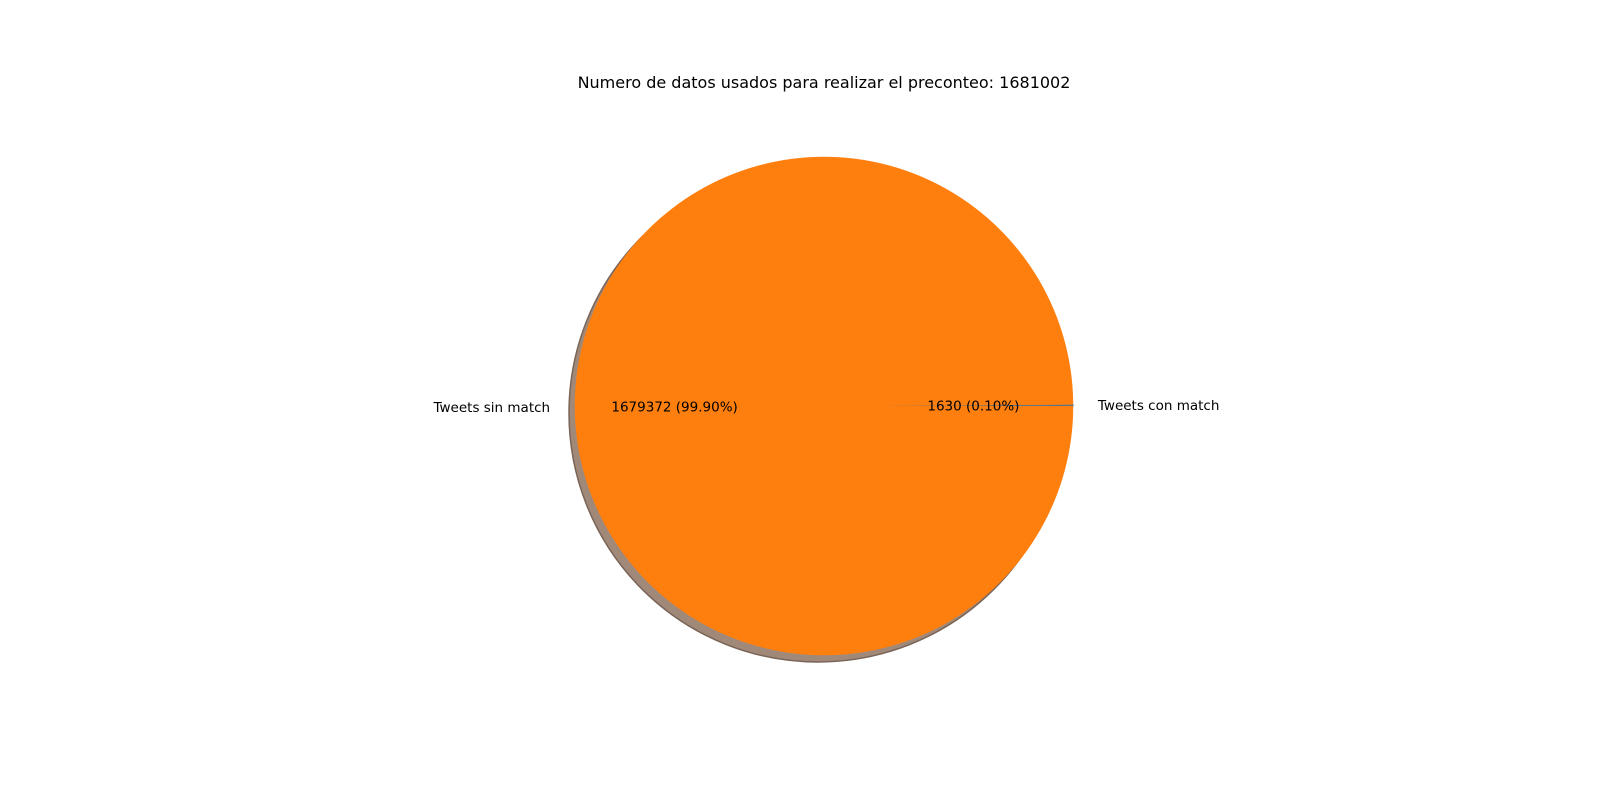 The image size is (1600, 805). Describe the element at coordinates (674, 407) in the screenshot. I see `pie-value-label-tweets-sin-match: 1679372 (99.90%)` at that location.